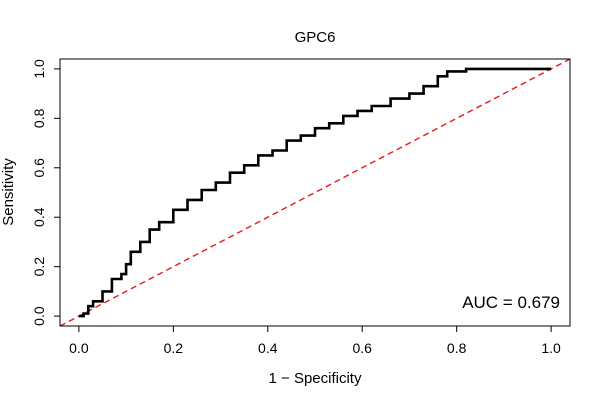 This screenshot has width=600, height=400. Describe the element at coordinates (39, 168) in the screenshot. I see `y-tick-label: 0.6` at that location.